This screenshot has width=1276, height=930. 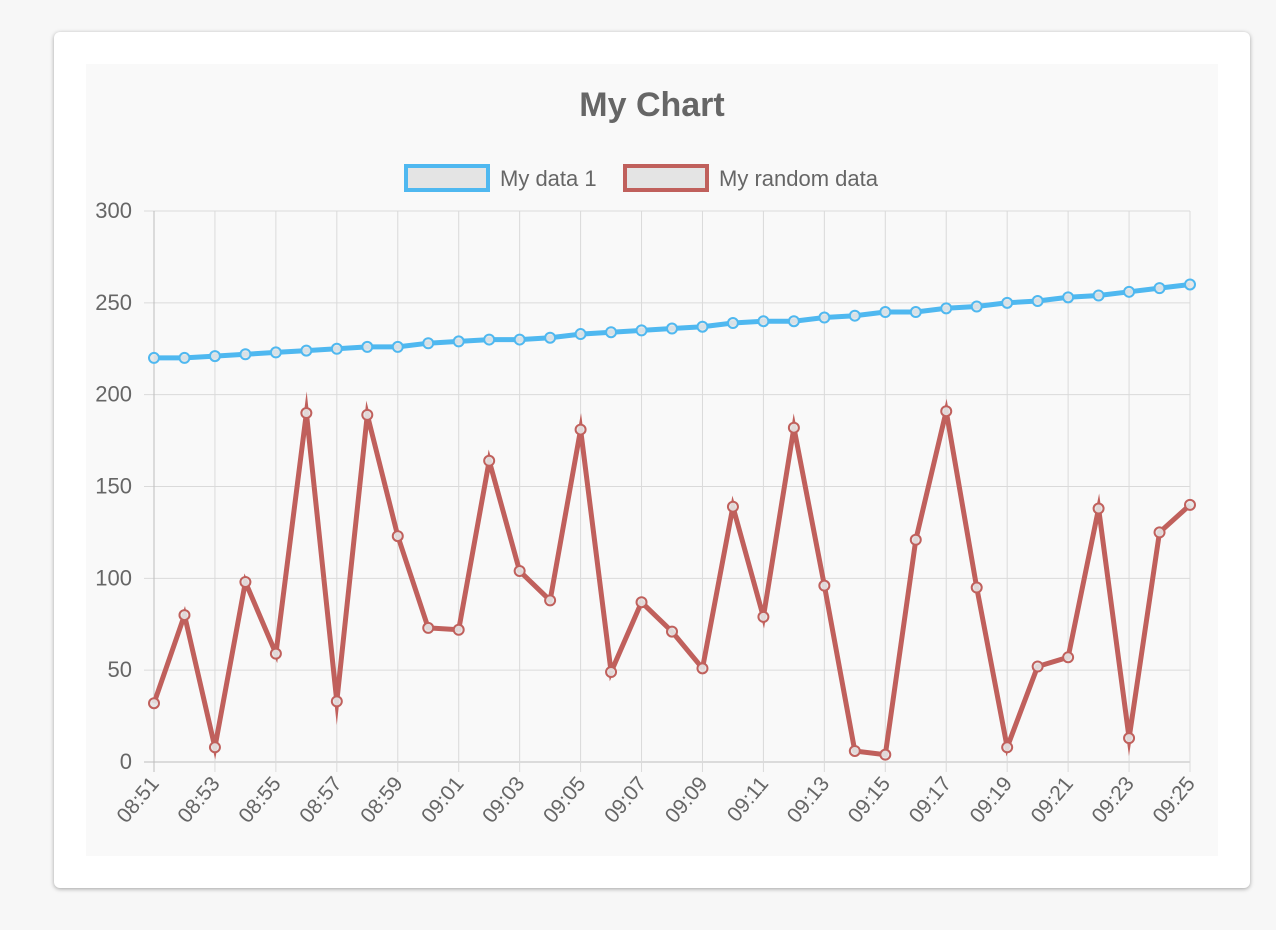 I want to click on x-tick-label: 08:53, so click(x=198, y=799).